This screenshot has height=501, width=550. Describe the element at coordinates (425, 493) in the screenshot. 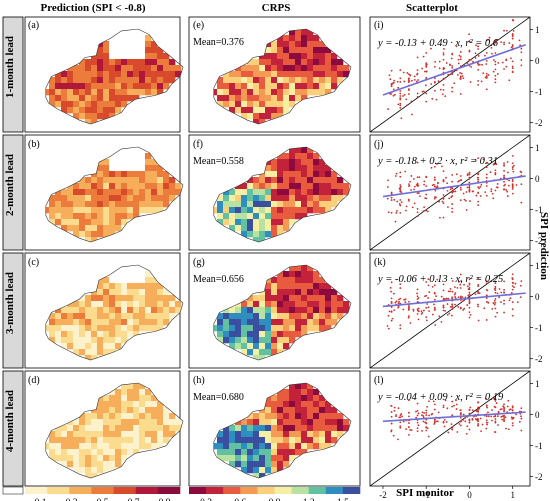

I see `x-axis-title: SPI monitor` at that location.